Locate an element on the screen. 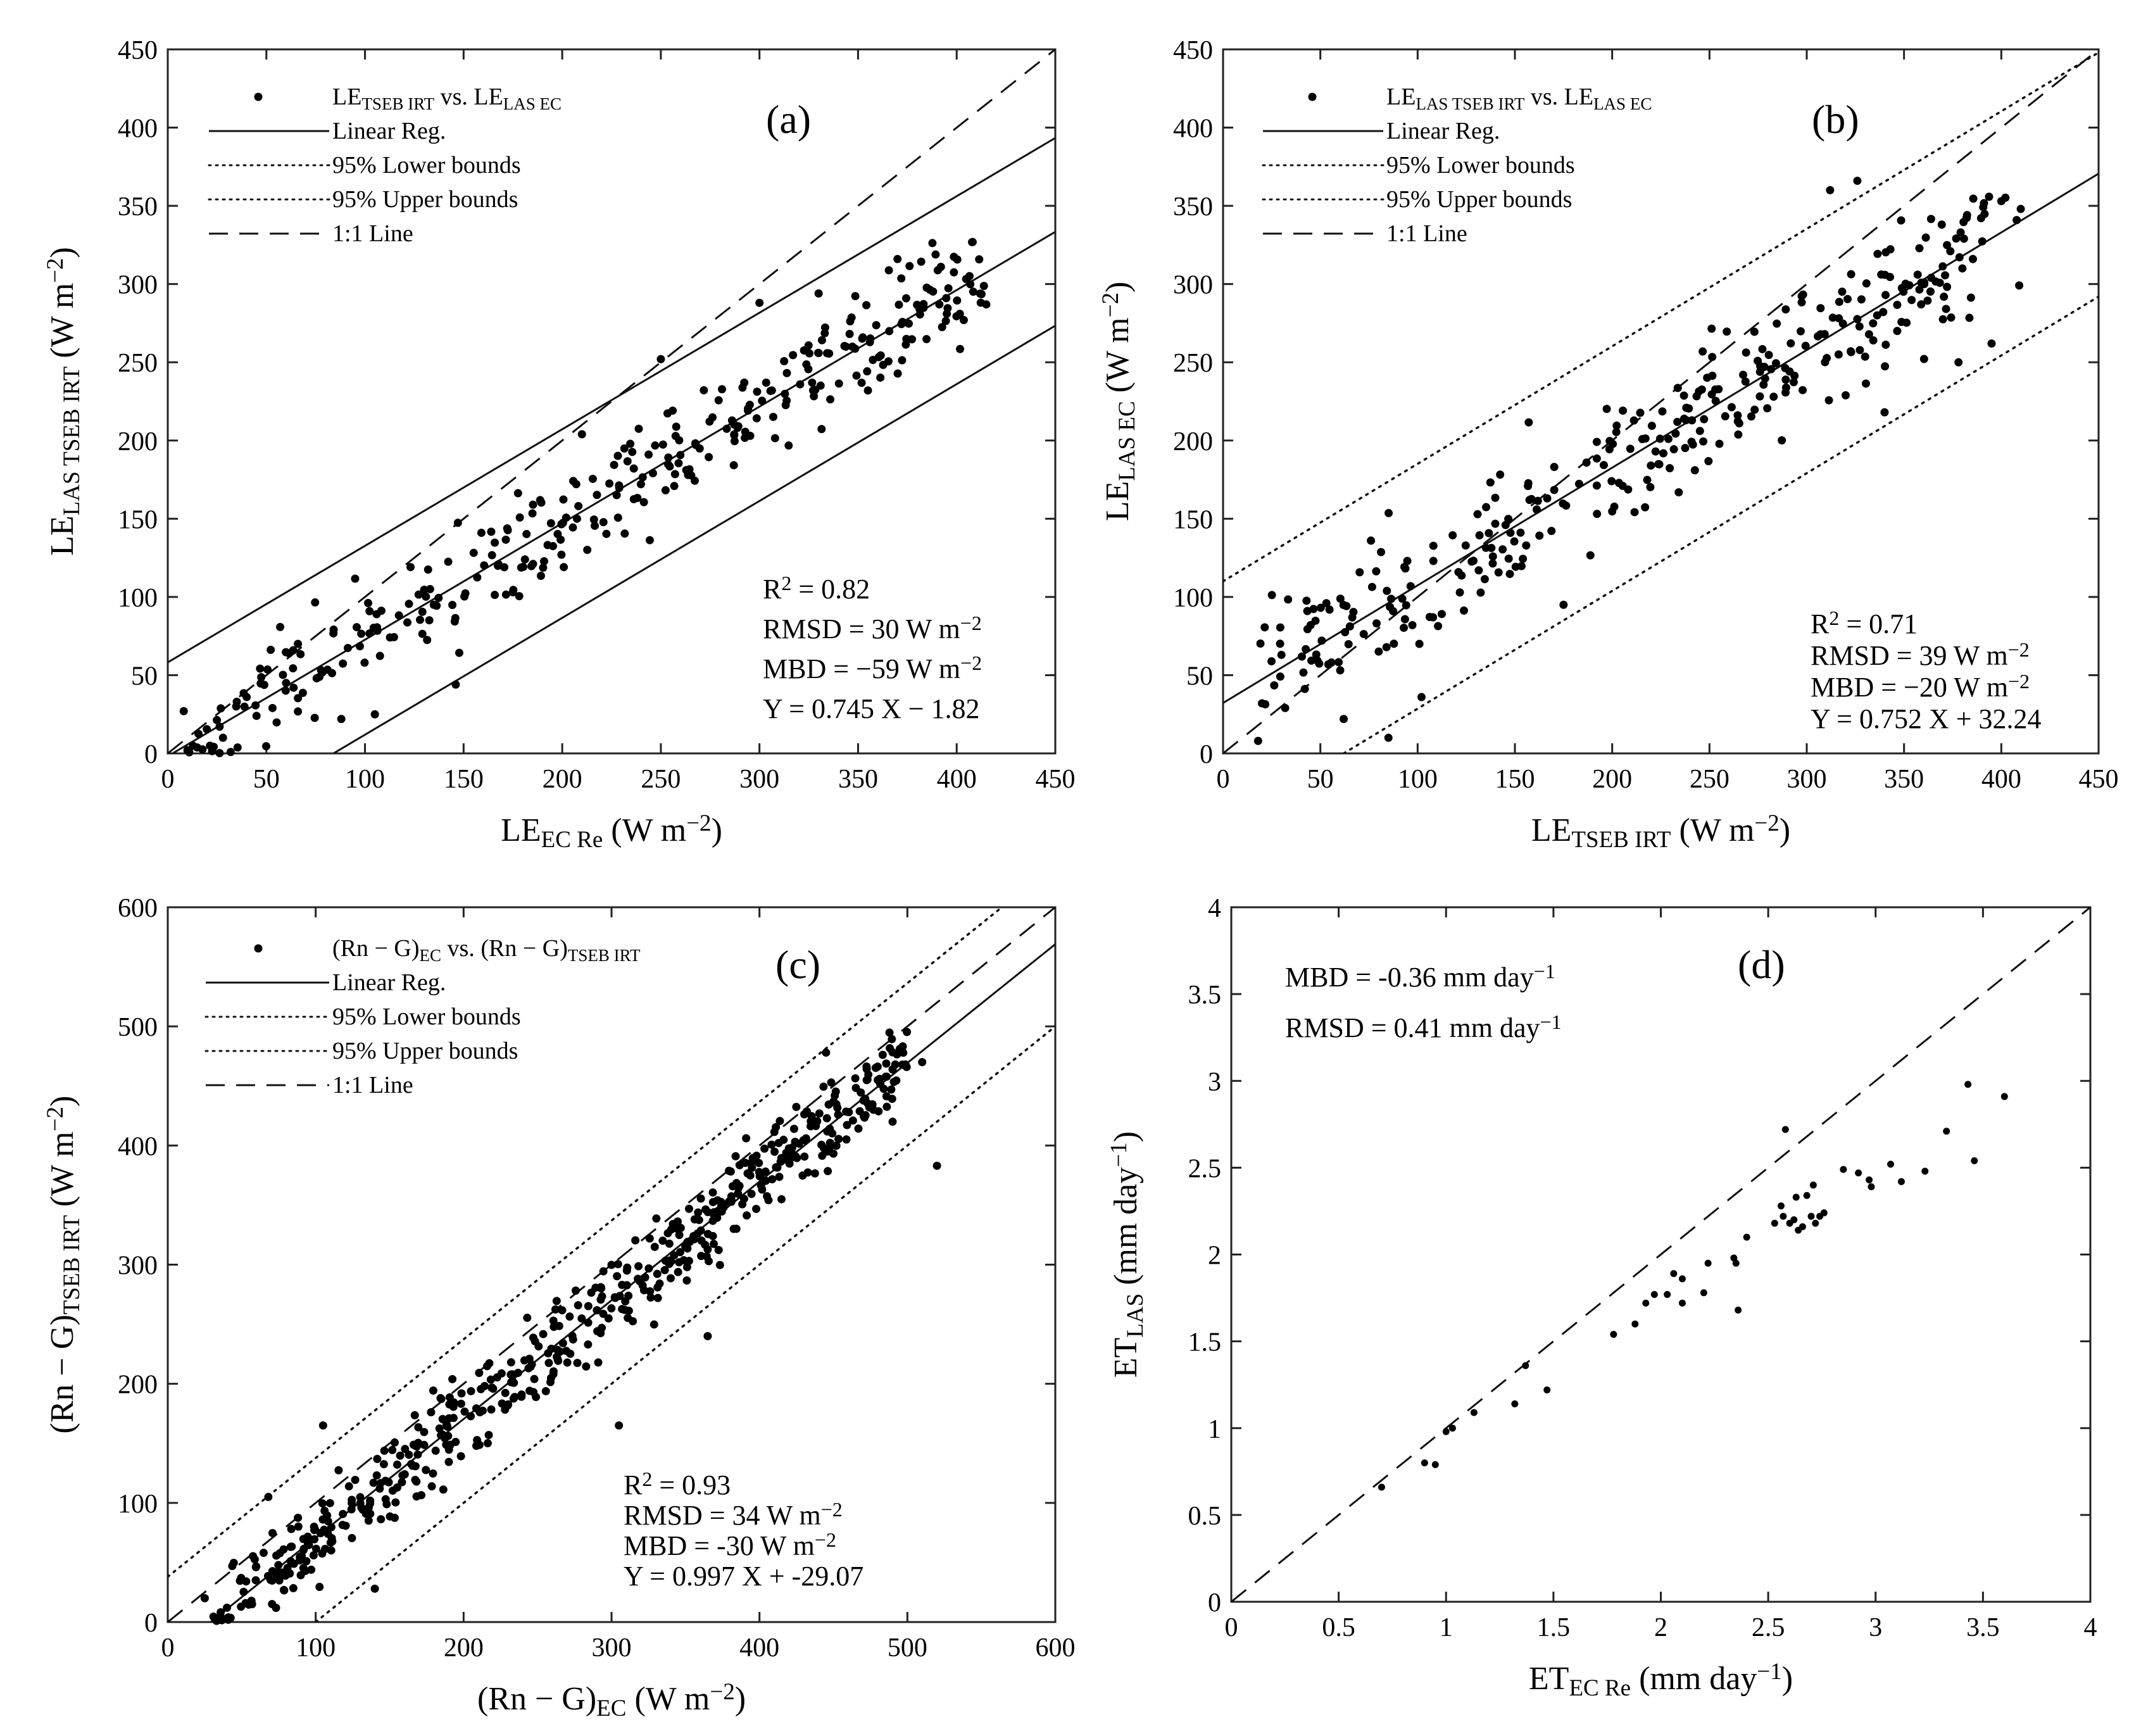 The width and height of the screenshot is (2141, 1736). x-tick-label: 3 is located at coordinates (1875, 1627).